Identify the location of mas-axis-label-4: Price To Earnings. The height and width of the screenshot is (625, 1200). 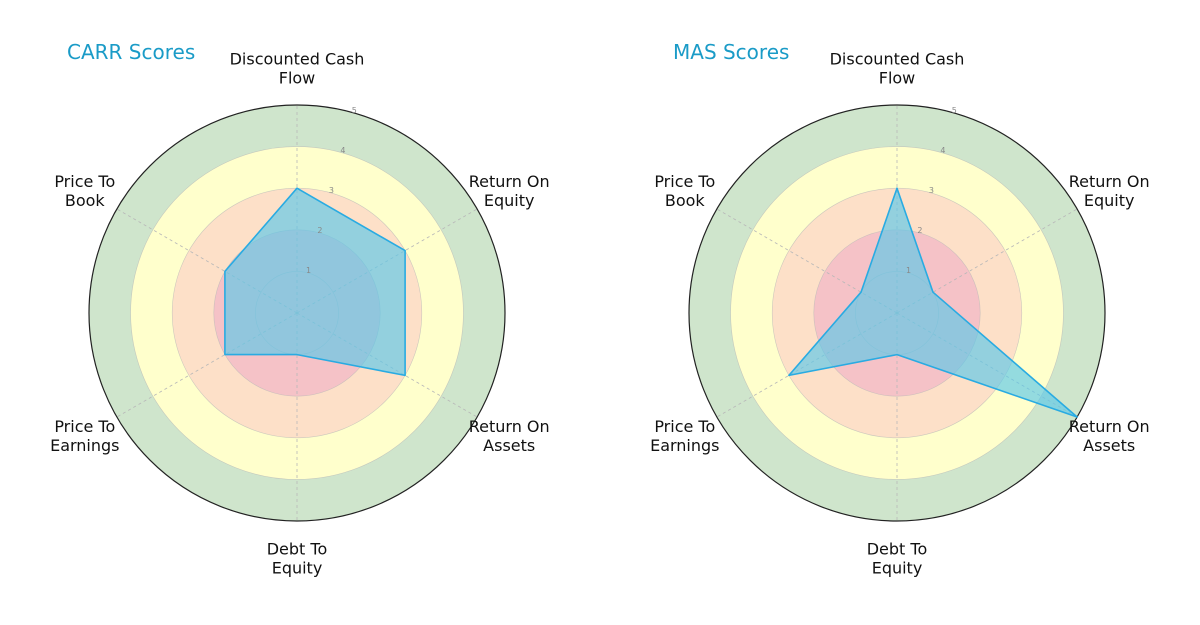
(684, 436).